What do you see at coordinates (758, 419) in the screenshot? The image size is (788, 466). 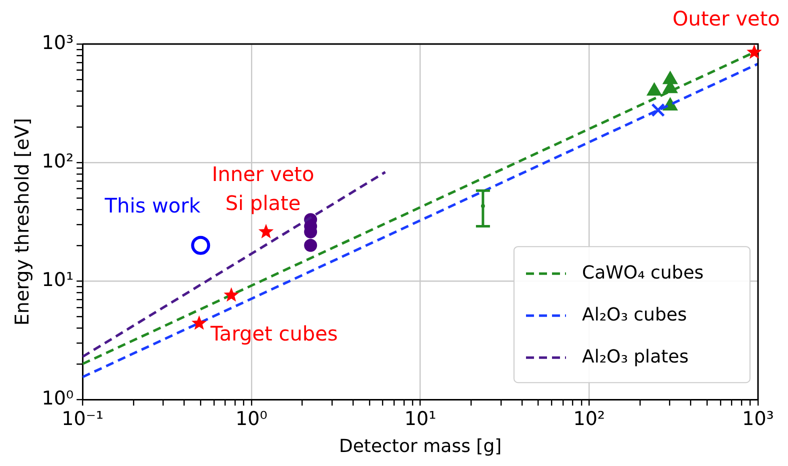 I see `x-tick-label: 10³` at bounding box center [758, 419].